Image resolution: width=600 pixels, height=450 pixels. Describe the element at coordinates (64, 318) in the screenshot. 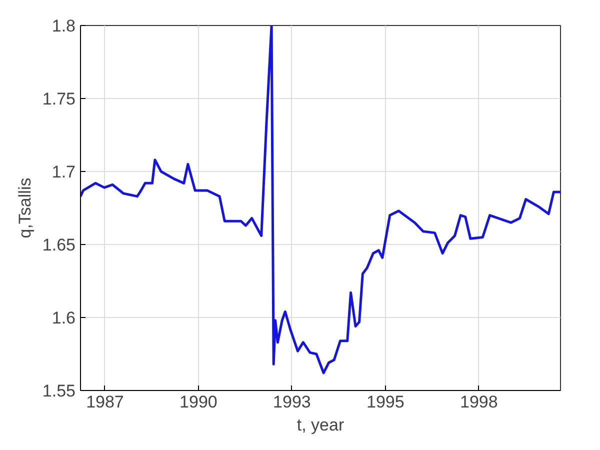

I see `y-tick-label: 1.6` at that location.